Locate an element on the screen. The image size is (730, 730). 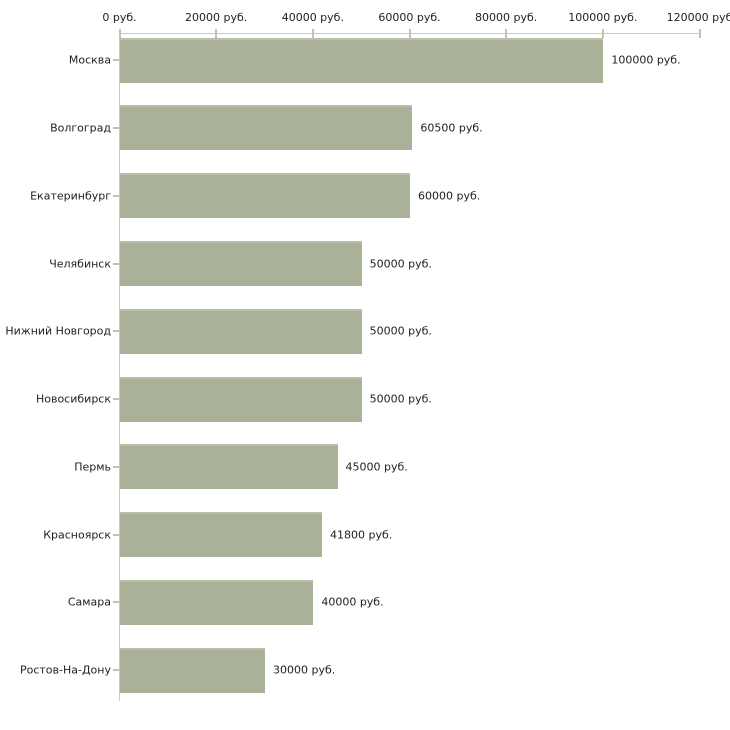
x-axis-tick-label: 120000 руб is located at coordinates (698, 17).